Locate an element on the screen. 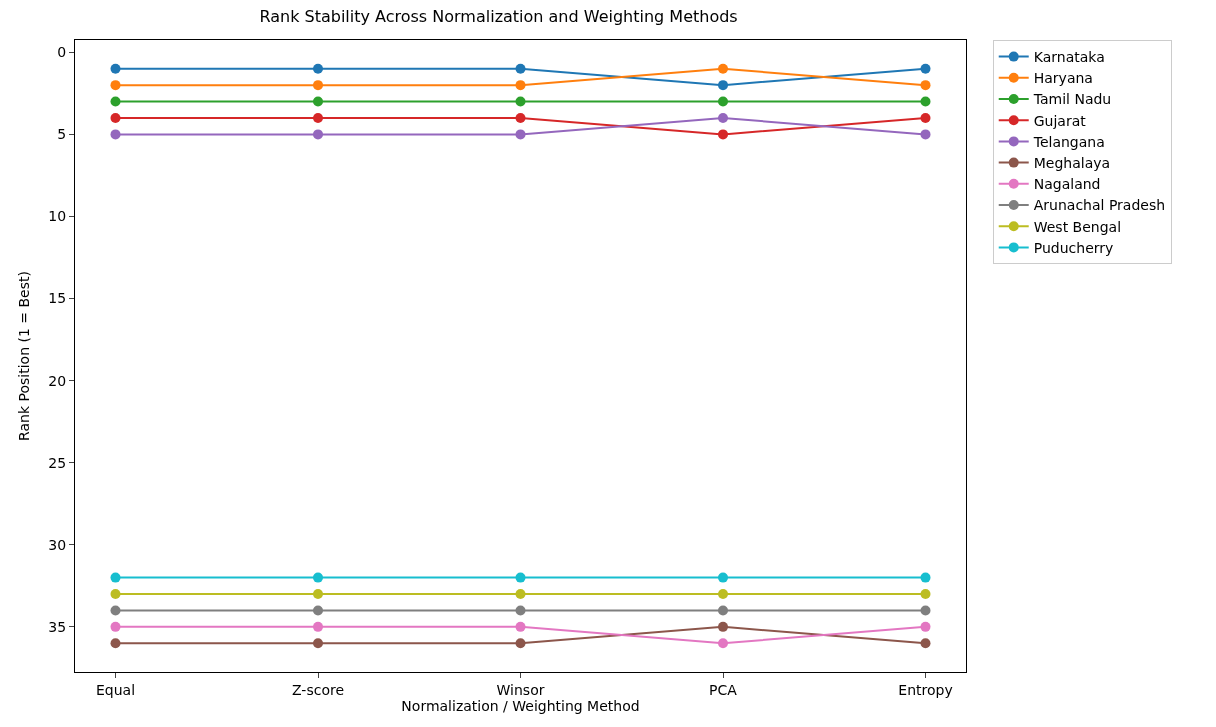 The width and height of the screenshot is (1216, 727). x-tick-label: PCA is located at coordinates (723, 689).